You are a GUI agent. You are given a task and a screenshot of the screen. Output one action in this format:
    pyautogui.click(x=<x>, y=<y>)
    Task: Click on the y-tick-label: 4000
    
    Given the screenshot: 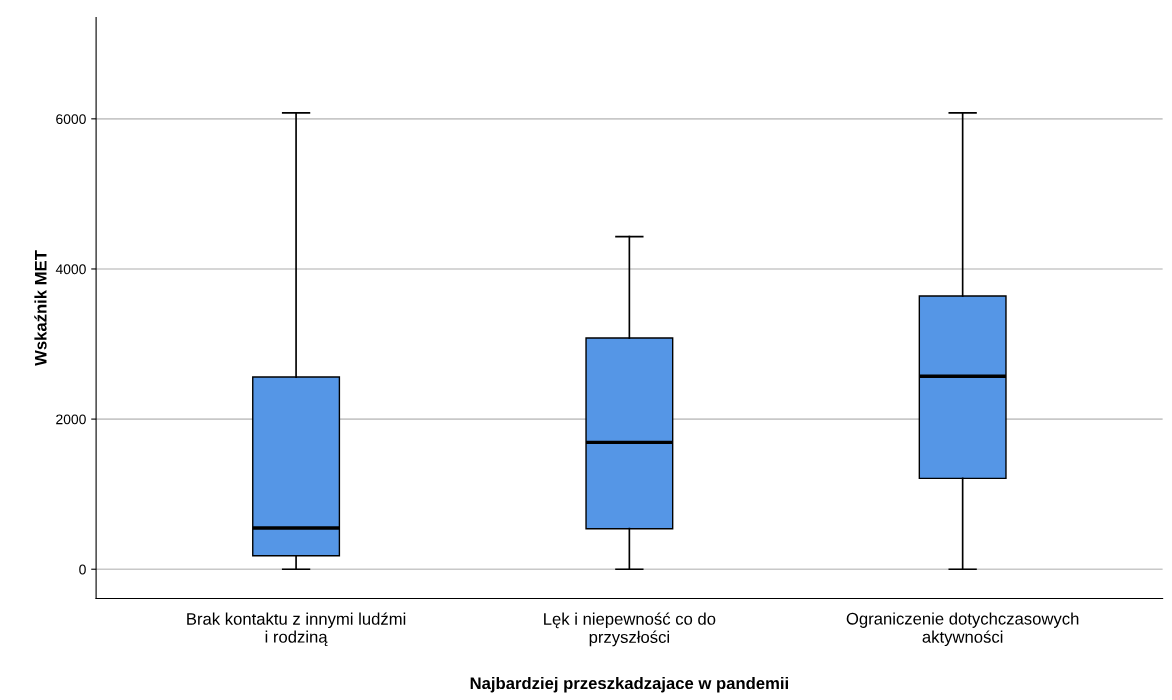 What is the action you would take?
    pyautogui.click(x=70, y=269)
    